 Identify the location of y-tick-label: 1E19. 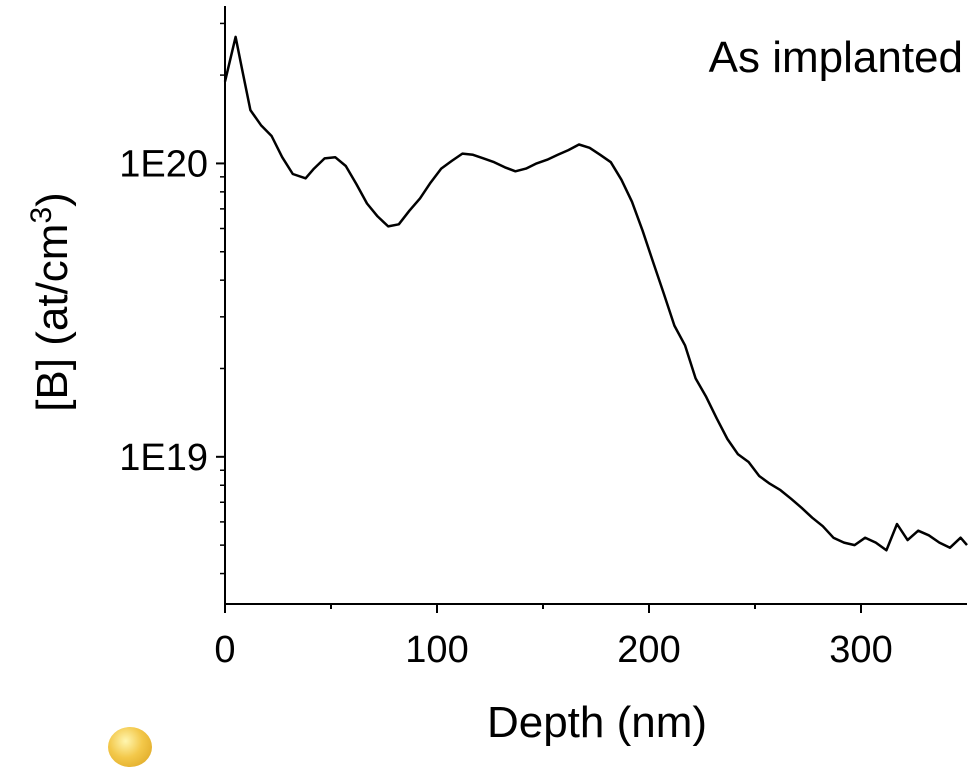
(163, 458).